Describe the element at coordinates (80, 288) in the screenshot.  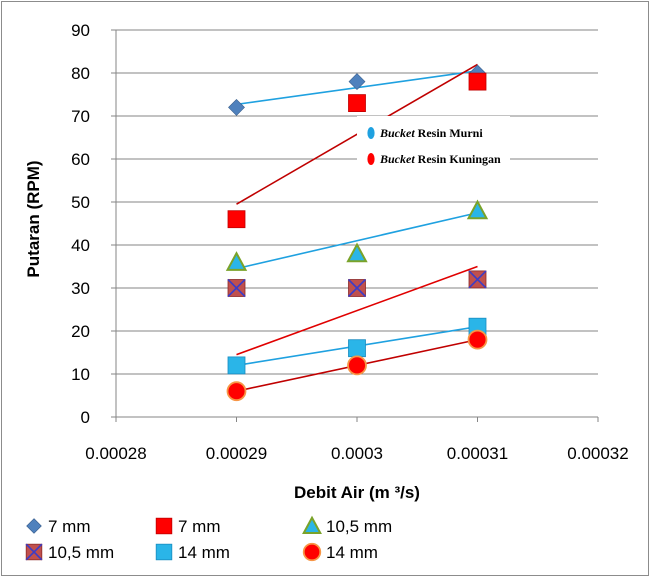
I see `y-tick-label: 30` at that location.